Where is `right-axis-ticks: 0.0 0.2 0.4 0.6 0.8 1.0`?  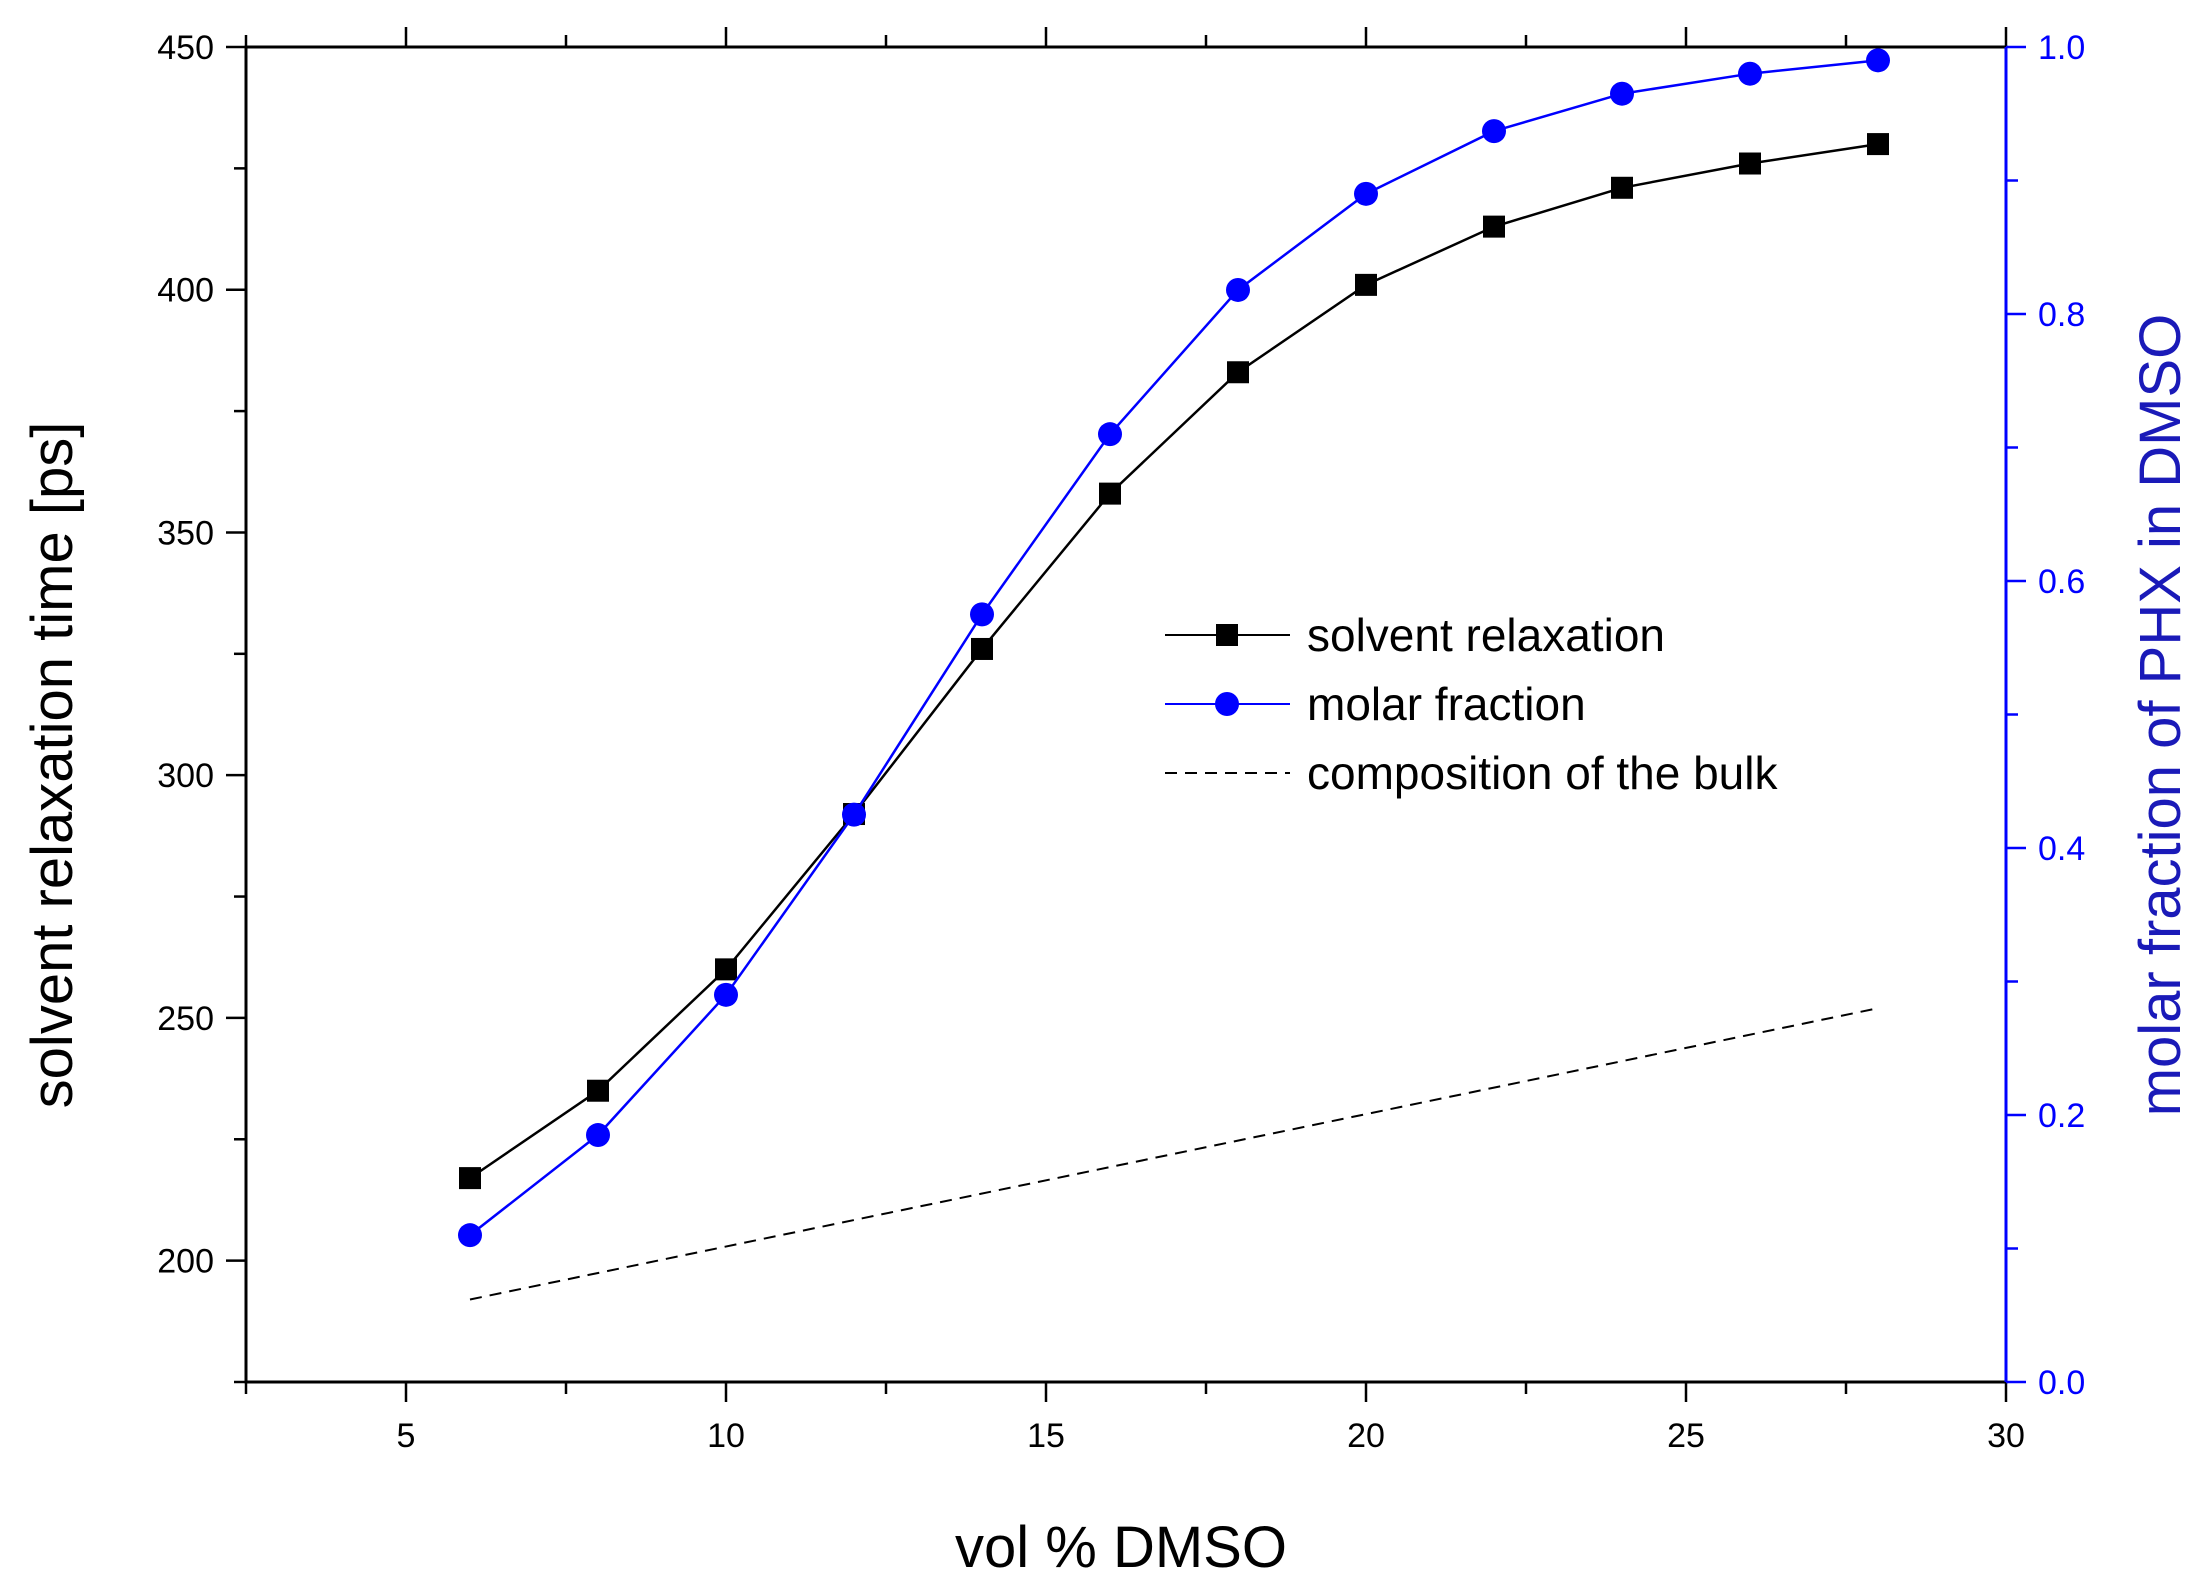
right-axis-ticks: 0.0 0.2 0.4 0.6 0.8 1.0 is located at coordinates (2045, 715).